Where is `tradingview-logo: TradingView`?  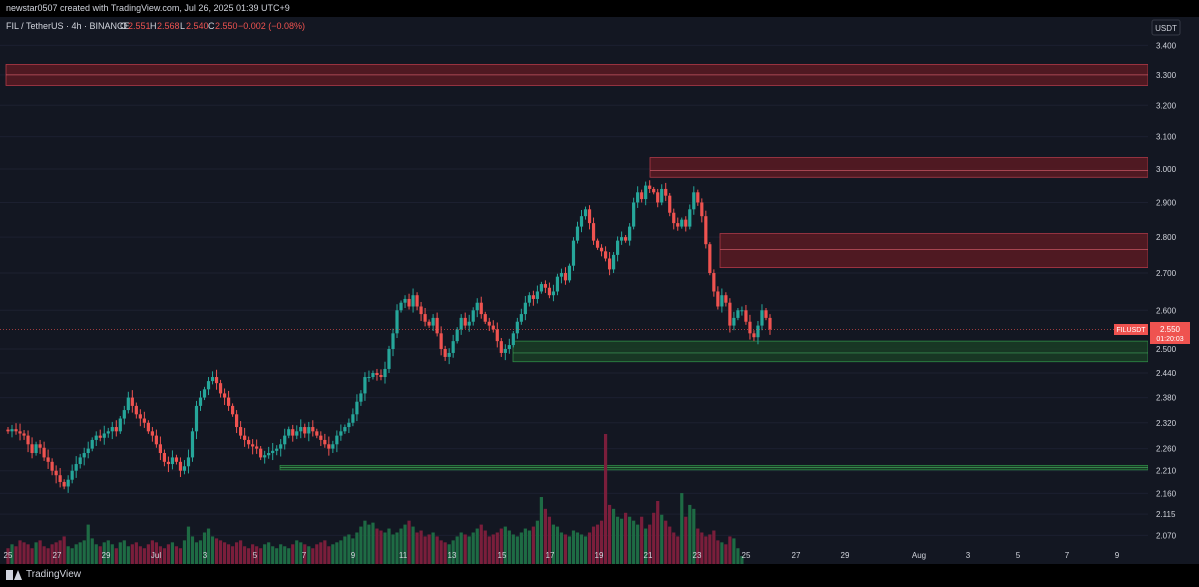 tradingview-logo: TradingView is located at coordinates (43, 574).